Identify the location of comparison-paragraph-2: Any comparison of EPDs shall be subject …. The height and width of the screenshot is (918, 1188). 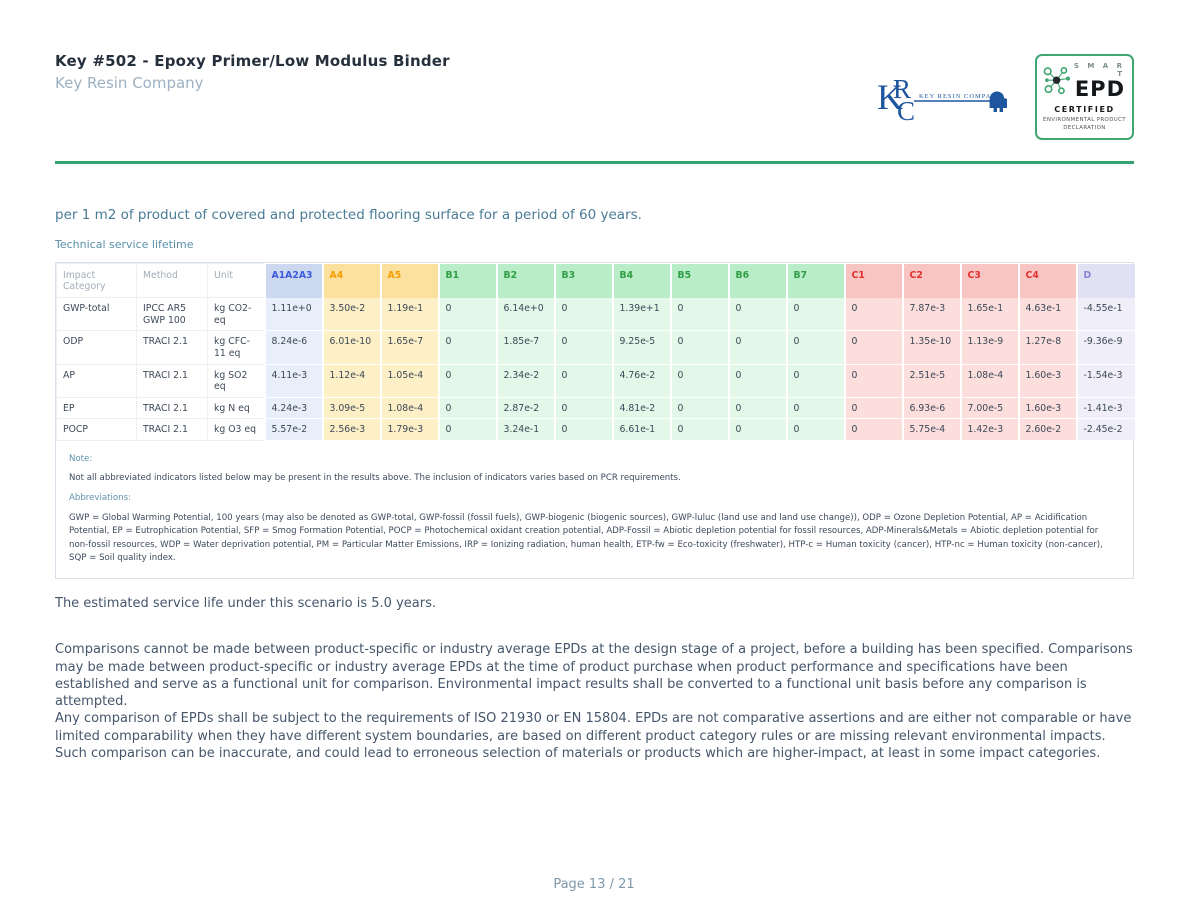
(593, 736).